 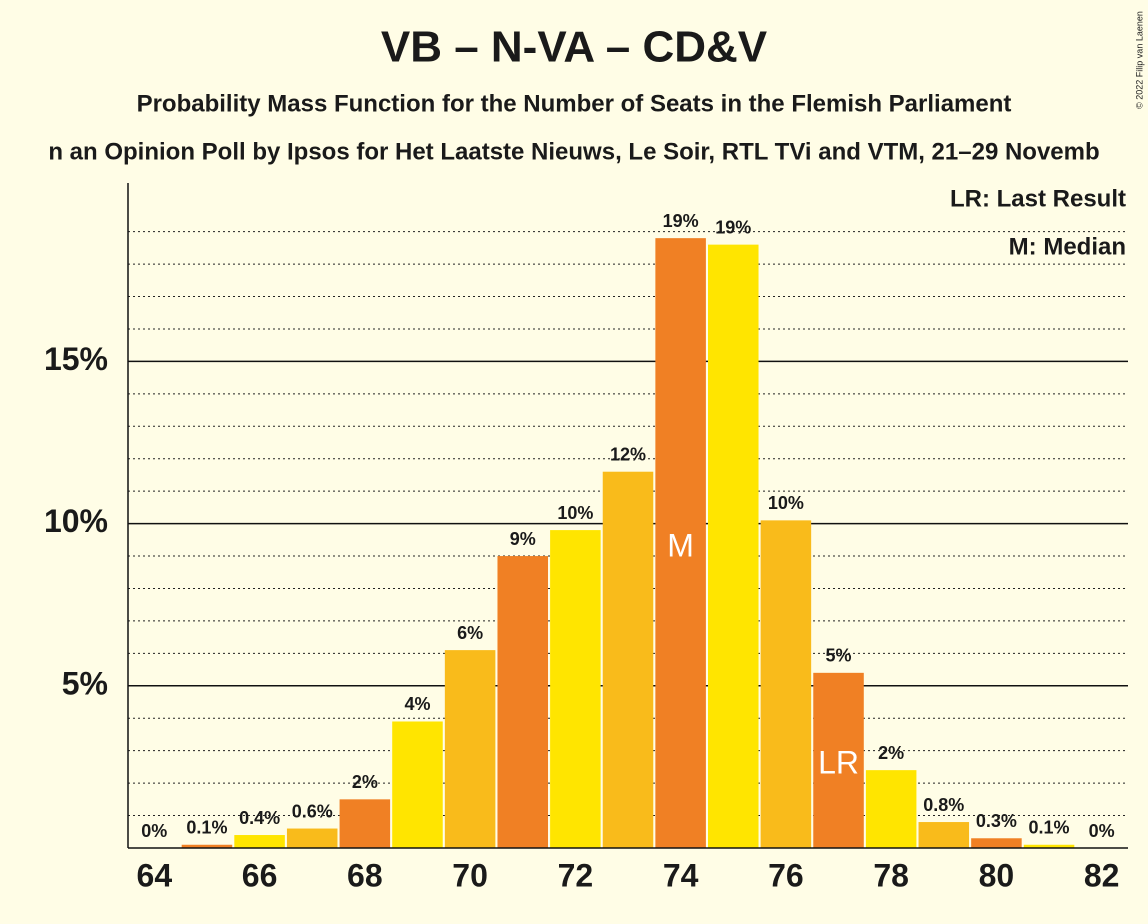 What do you see at coordinates (574, 47) in the screenshot?
I see `chart-title: VB – N-VA – CD&V` at bounding box center [574, 47].